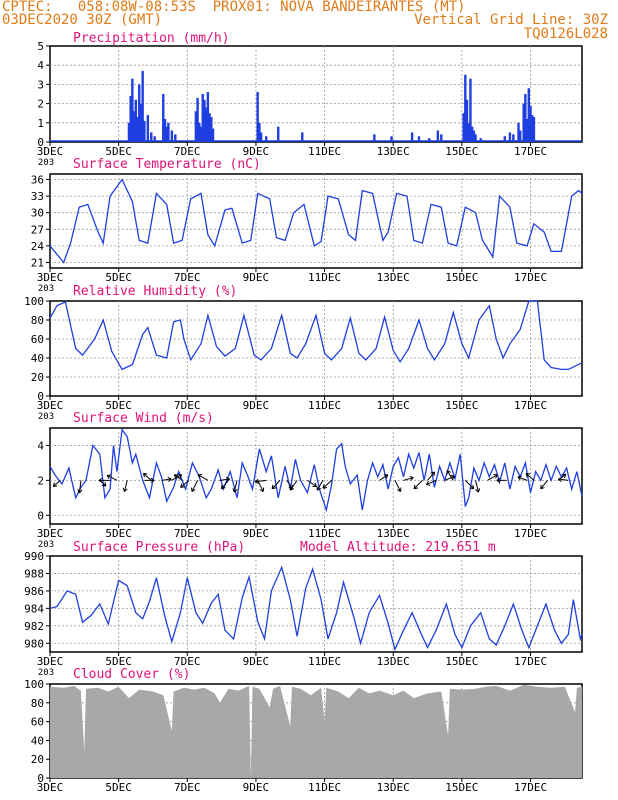 The width and height of the screenshot is (618, 800). Describe the element at coordinates (37, 703) in the screenshot. I see `cloud-ytick-label: 80` at that location.